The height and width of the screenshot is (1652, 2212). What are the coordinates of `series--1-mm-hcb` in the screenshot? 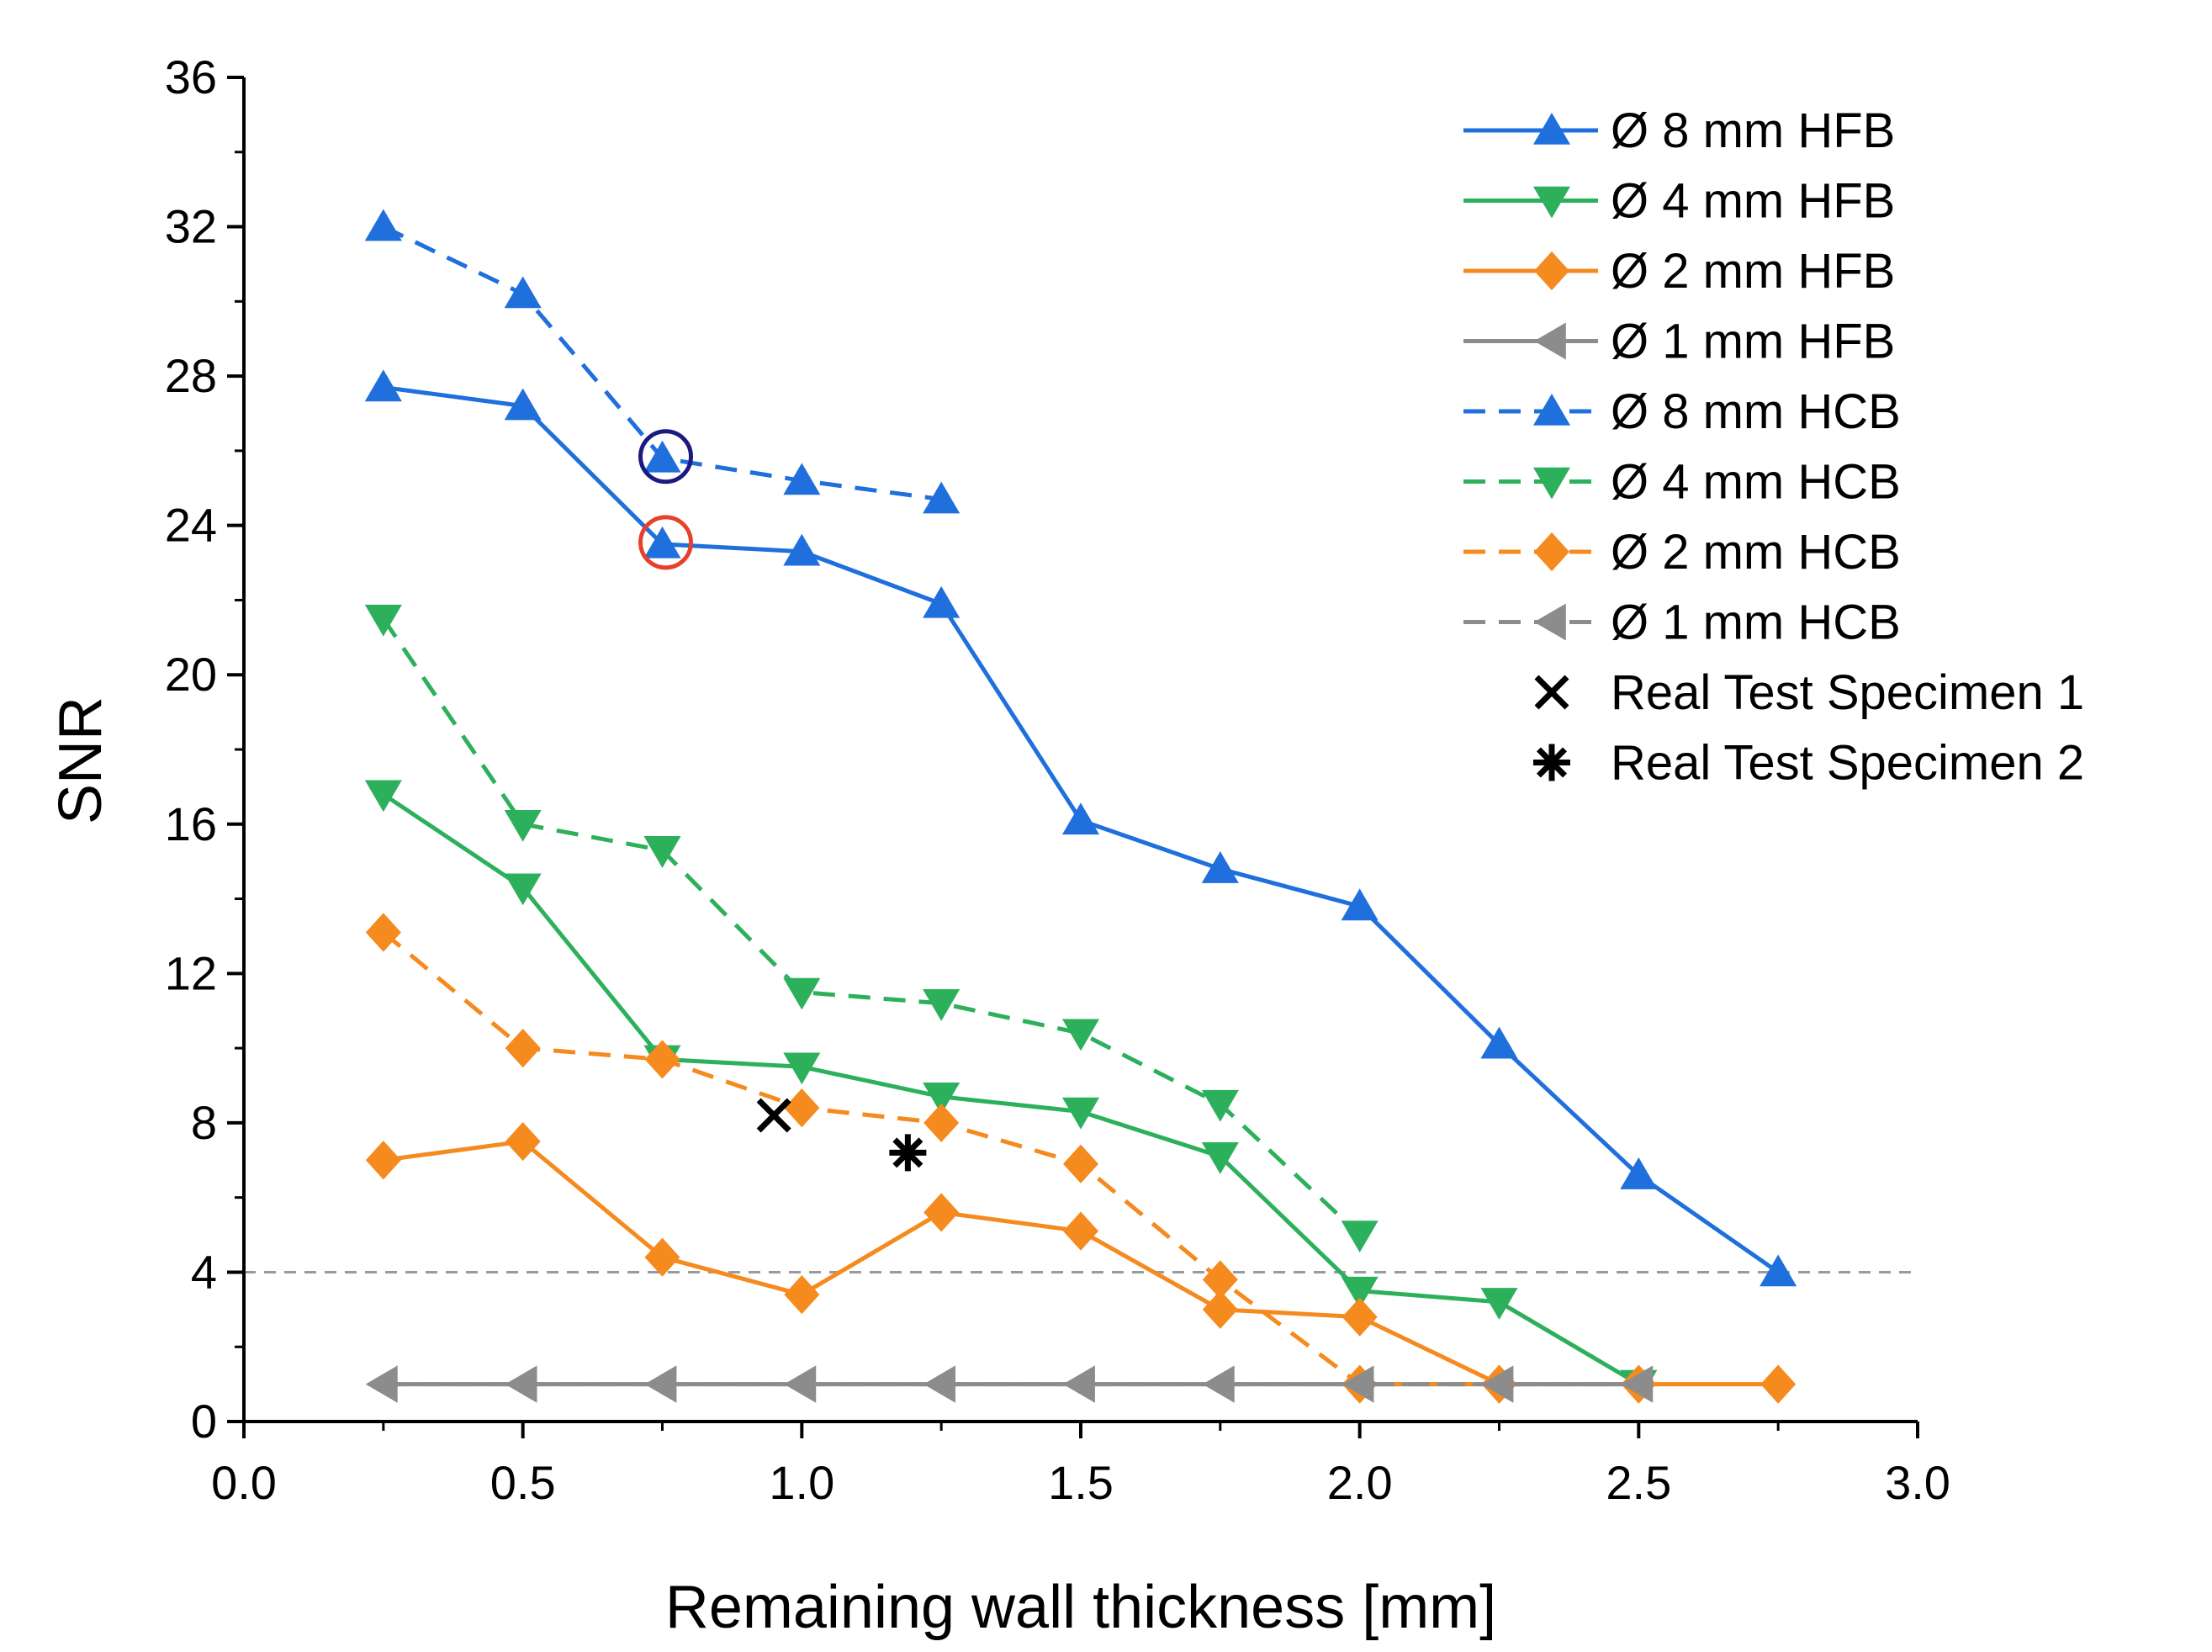 It's located at (1009, 1384).